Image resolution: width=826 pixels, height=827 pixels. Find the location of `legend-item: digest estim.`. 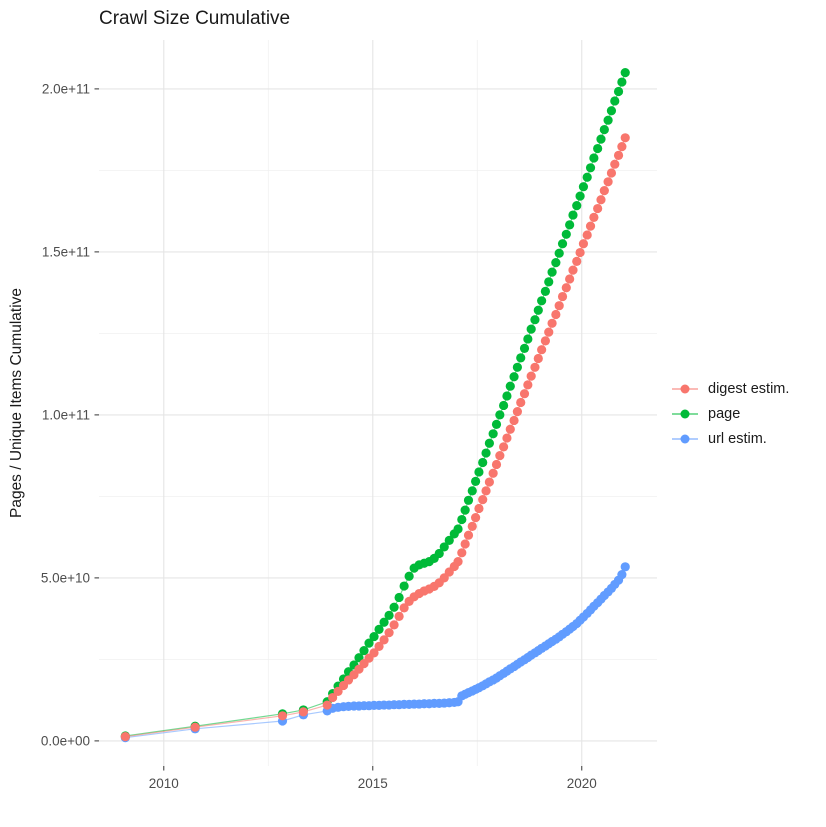

legend-item: digest estim. is located at coordinates (730, 389).